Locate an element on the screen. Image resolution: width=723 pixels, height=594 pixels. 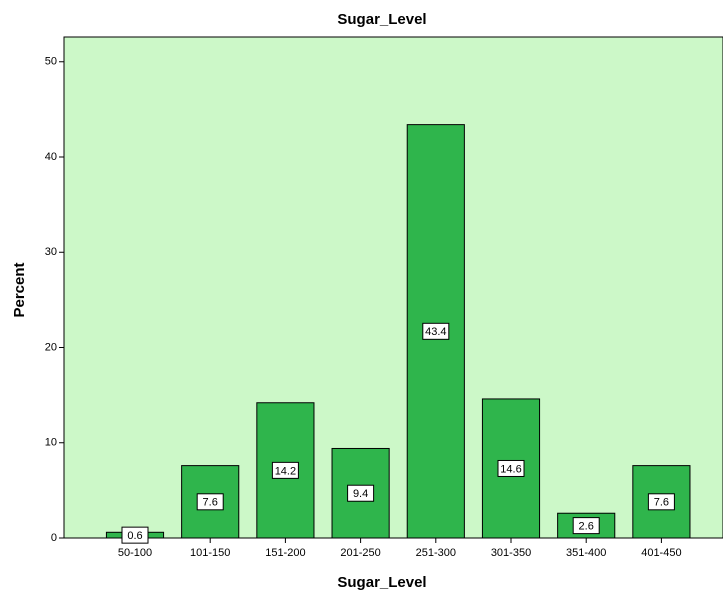
y-tick-label: 50 is located at coordinates (51, 62).